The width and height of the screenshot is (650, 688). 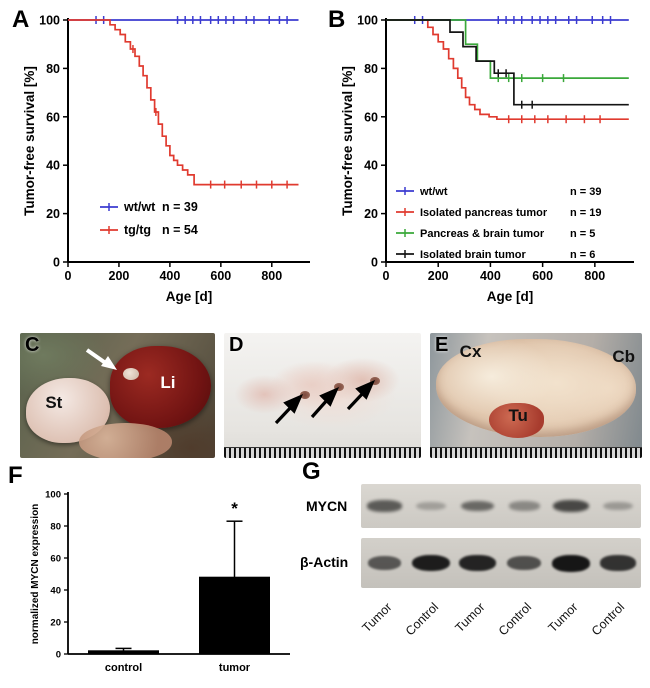 What do you see at coordinates (131, 374) in the screenshot?
I see `tumor-nodule` at bounding box center [131, 374].